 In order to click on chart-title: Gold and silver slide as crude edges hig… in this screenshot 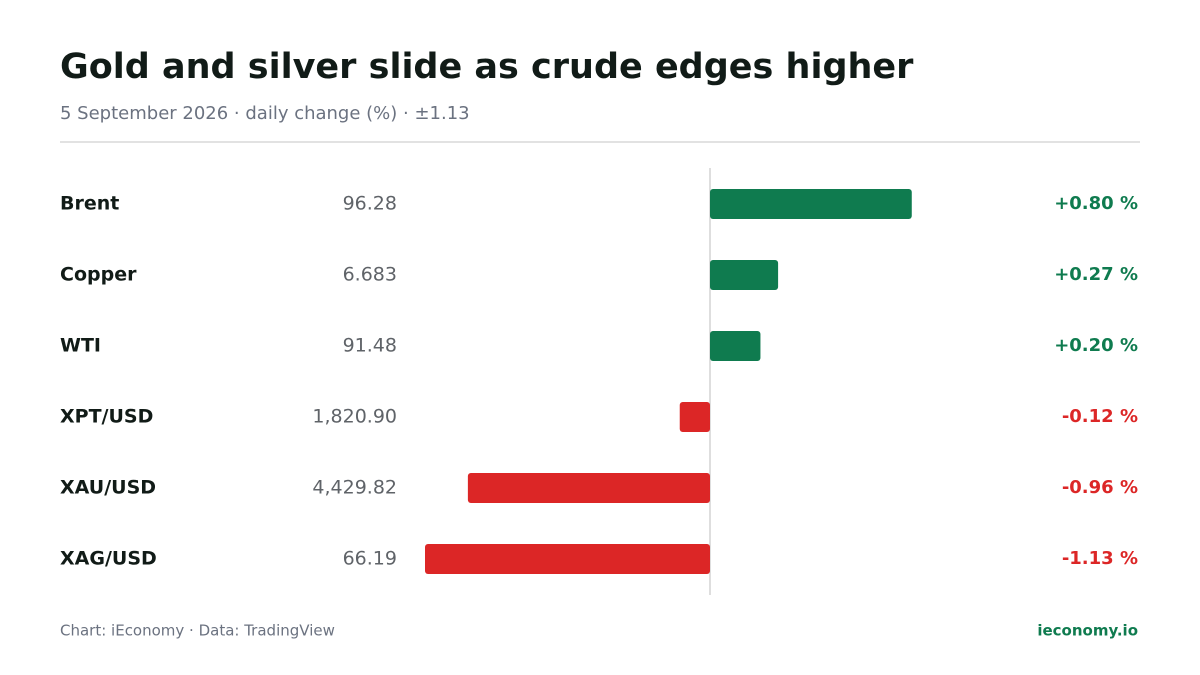, I will do `click(487, 67)`.